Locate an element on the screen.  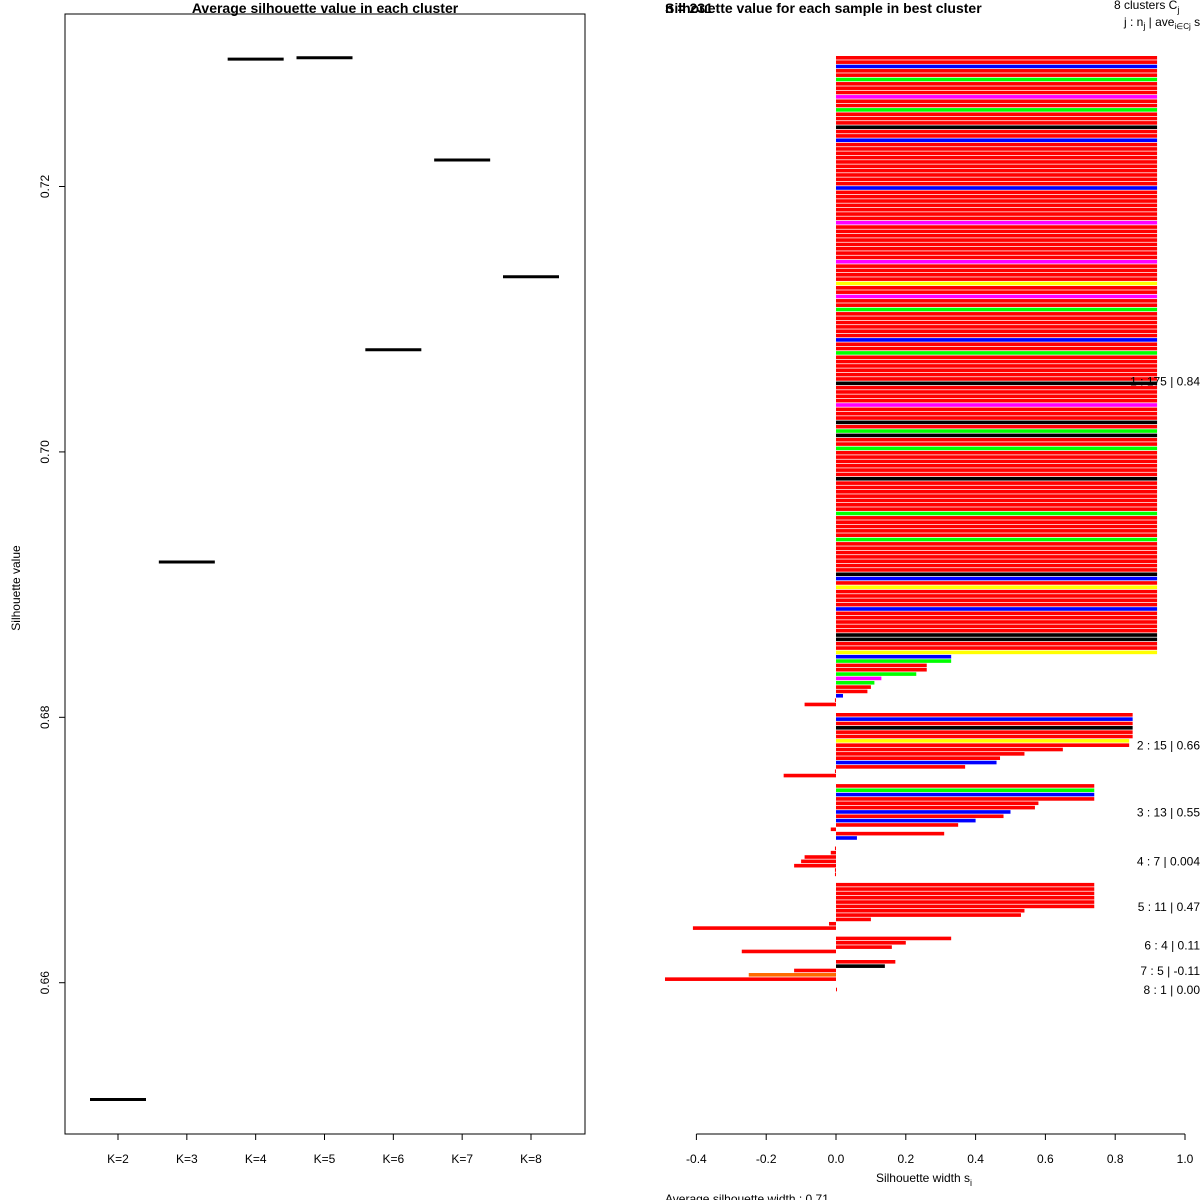
left-chart-title: Average silhouette value in each cluster is located at coordinates (325, 8).